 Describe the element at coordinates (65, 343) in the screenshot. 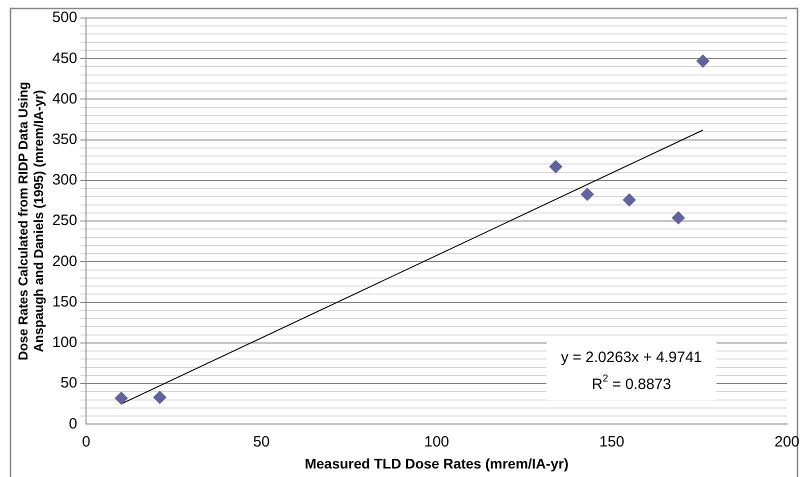

I see `y-tick-label: 100` at that location.